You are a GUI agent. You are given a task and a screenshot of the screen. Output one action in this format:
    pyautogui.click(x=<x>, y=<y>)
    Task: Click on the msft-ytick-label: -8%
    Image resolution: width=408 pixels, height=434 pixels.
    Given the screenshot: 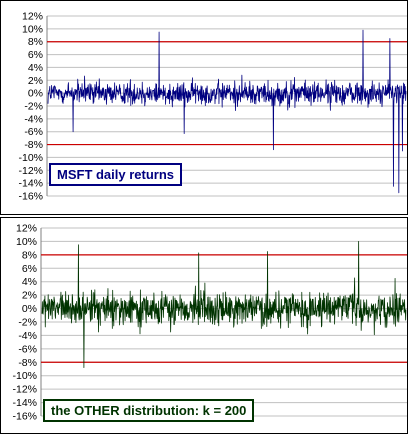 What is the action you would take?
    pyautogui.click(x=33, y=145)
    